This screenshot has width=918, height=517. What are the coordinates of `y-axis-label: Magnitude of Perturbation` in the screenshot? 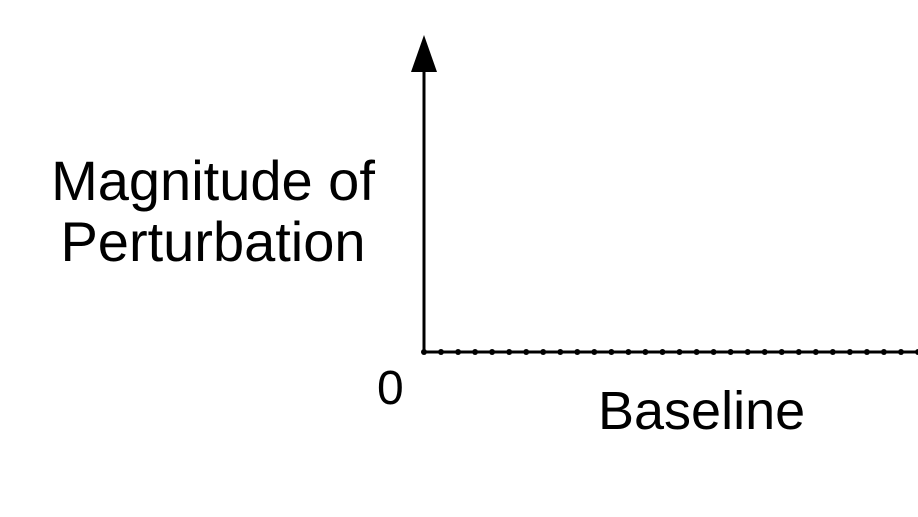 It's located at (213, 211).